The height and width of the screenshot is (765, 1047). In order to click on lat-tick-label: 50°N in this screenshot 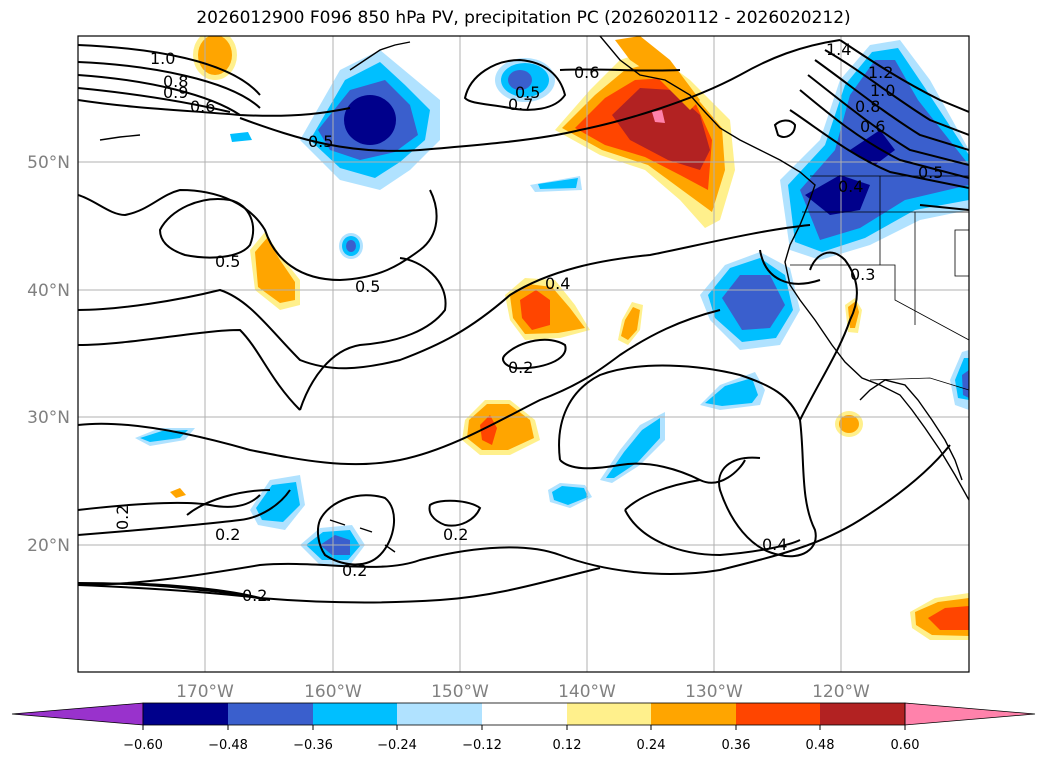, I will do `click(48, 163)`.